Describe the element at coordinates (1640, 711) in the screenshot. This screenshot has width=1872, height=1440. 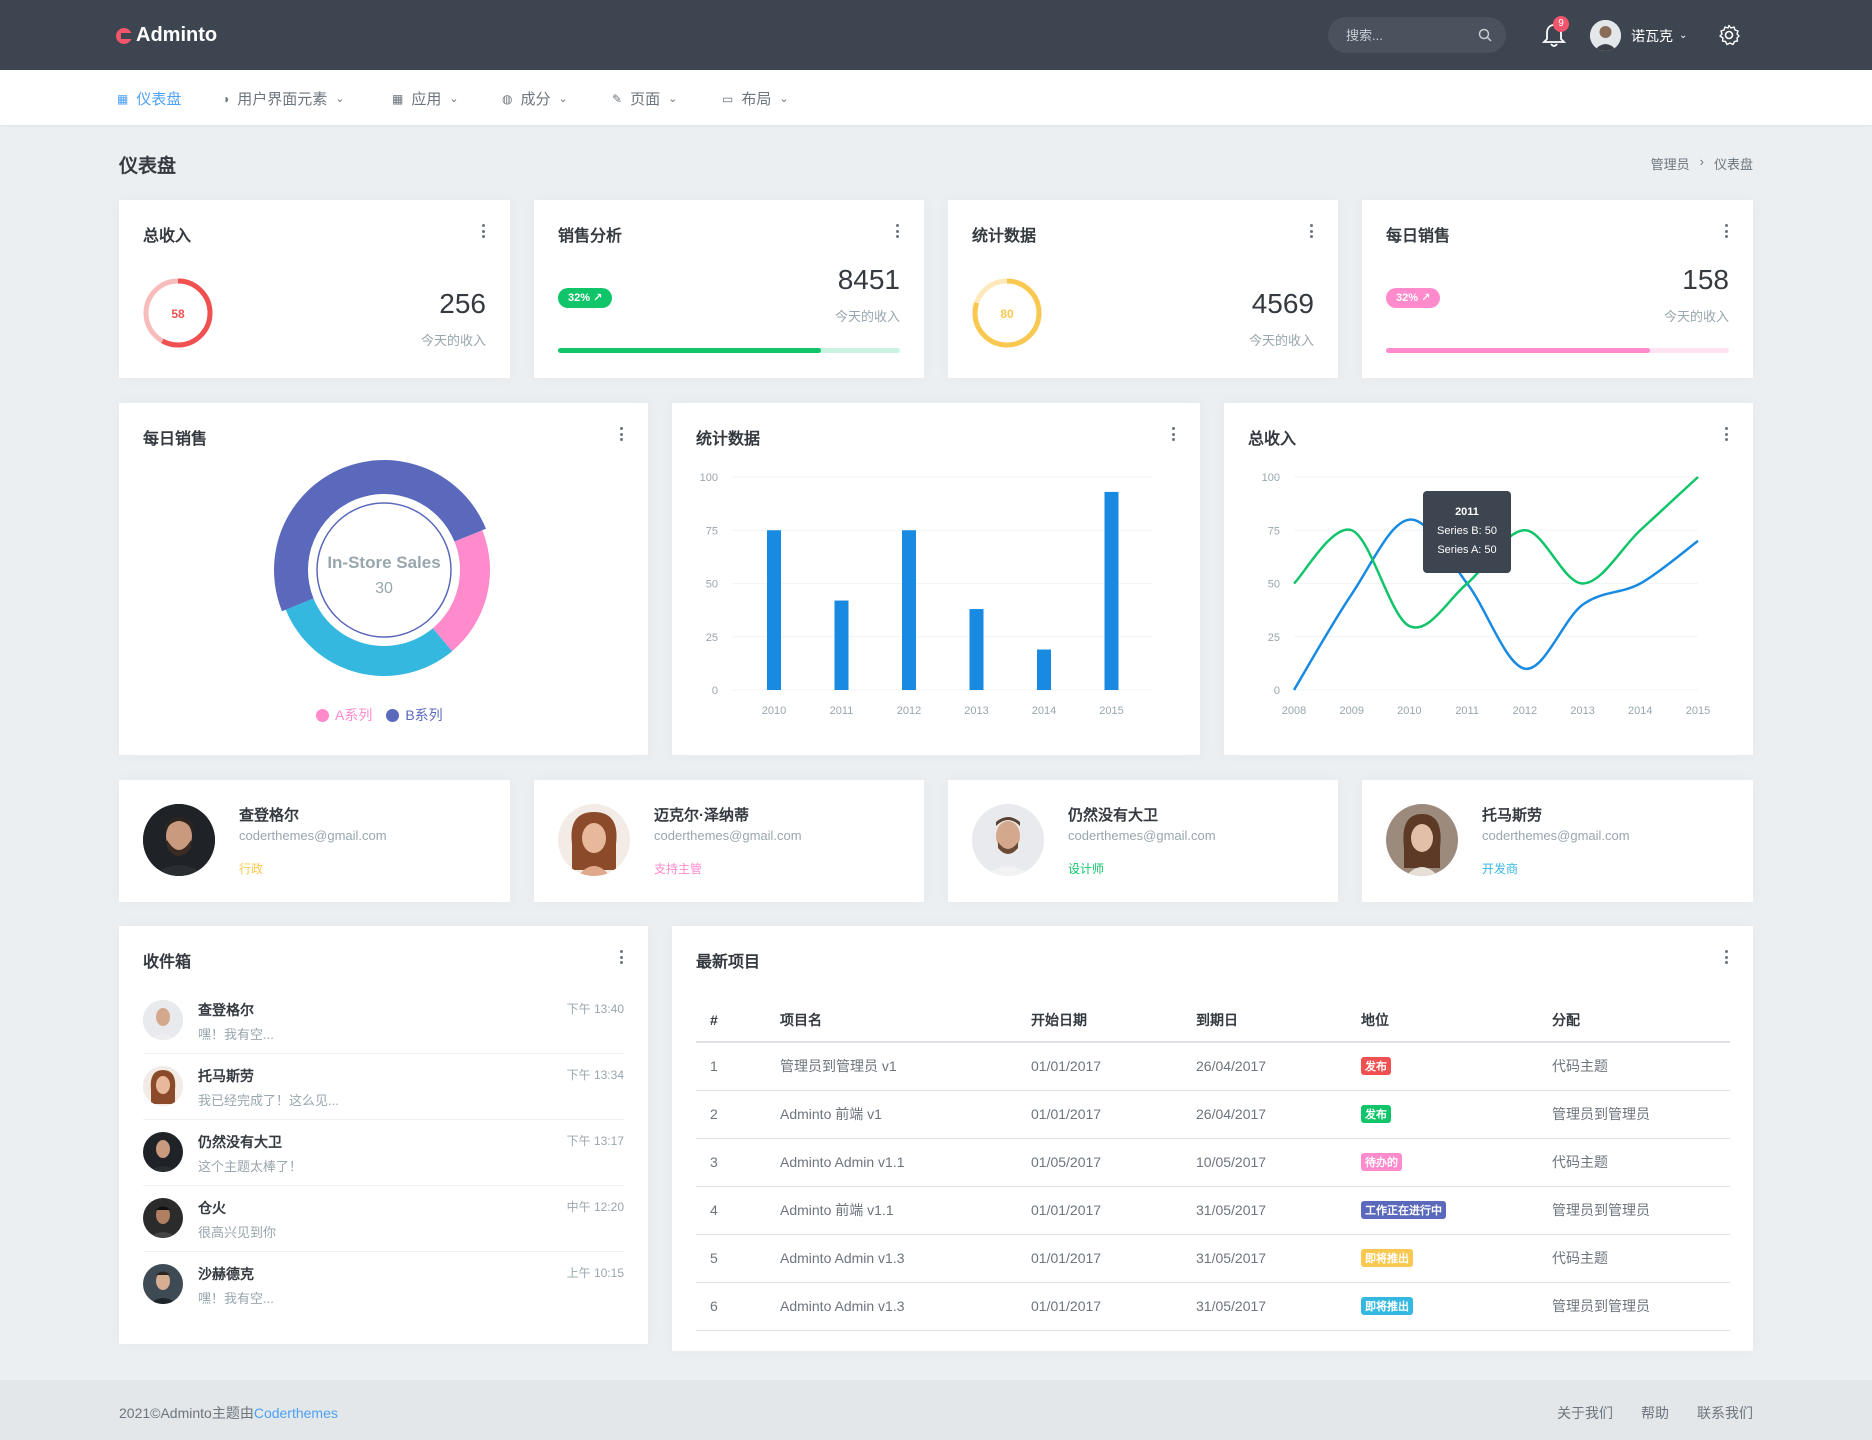
I see `x-tick-label: 2014` at that location.